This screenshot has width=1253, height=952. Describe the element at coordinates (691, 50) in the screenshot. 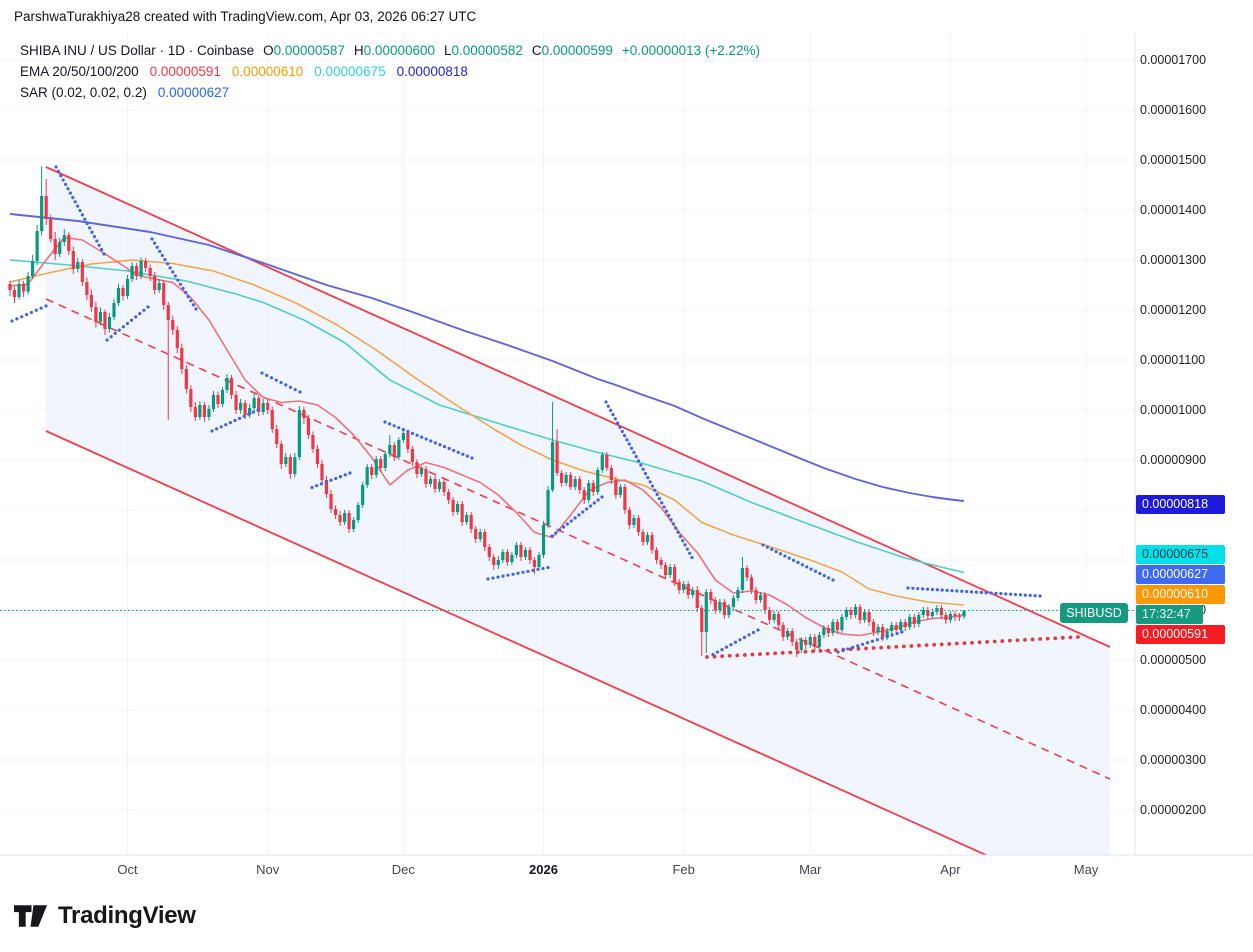

I see `change-value: +0.00000013 (+2.22%)` at that location.